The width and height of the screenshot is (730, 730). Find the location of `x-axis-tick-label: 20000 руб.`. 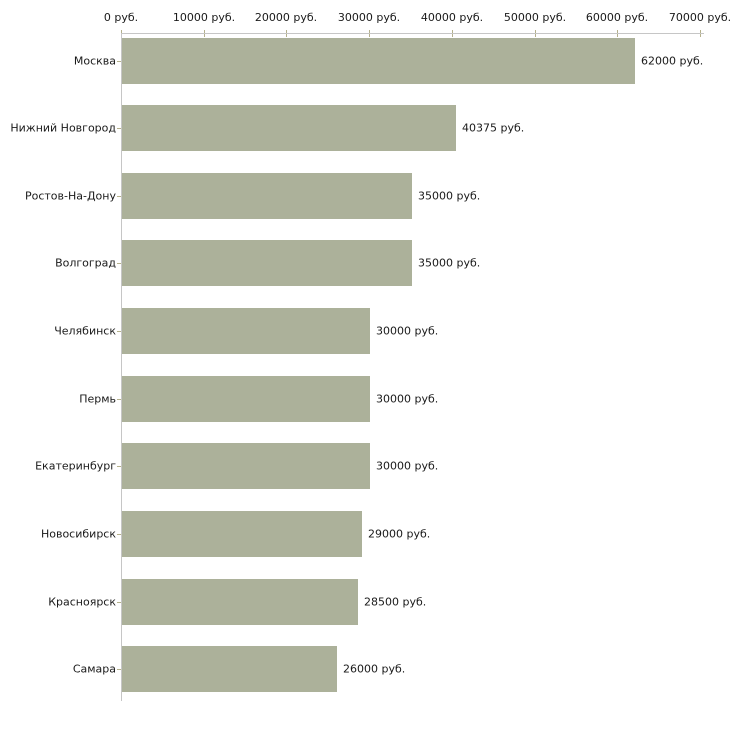

x-axis-tick-label: 20000 руб. is located at coordinates (286, 17).